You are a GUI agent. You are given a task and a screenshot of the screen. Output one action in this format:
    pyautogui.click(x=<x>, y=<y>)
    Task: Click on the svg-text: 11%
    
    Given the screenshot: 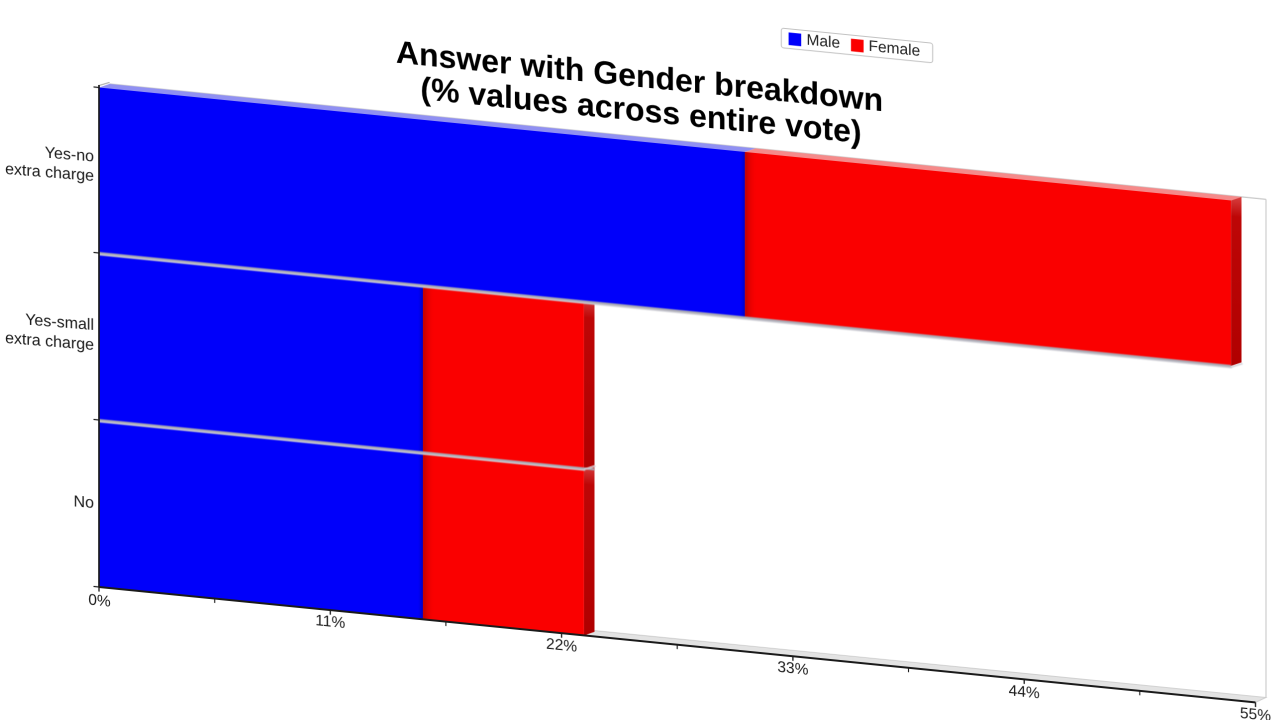 What is the action you would take?
    pyautogui.click(x=330, y=622)
    